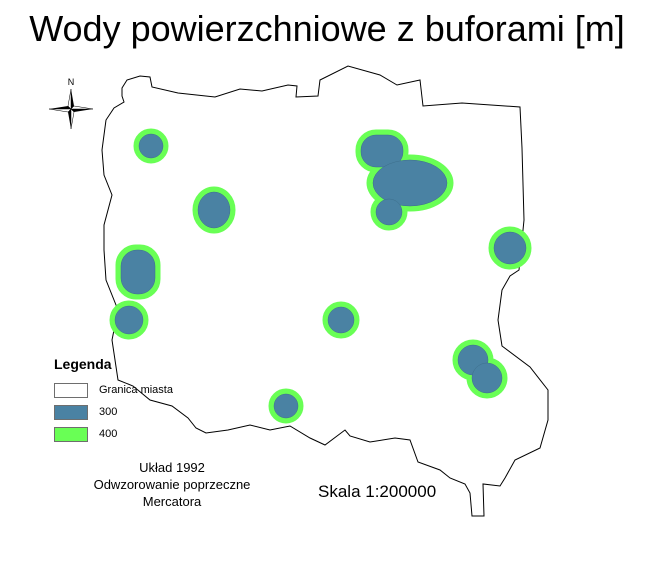 Image resolution: width=654 pixels, height=564 pixels. What do you see at coordinates (108, 412) in the screenshot?
I see `legend-label: 300` at bounding box center [108, 412].